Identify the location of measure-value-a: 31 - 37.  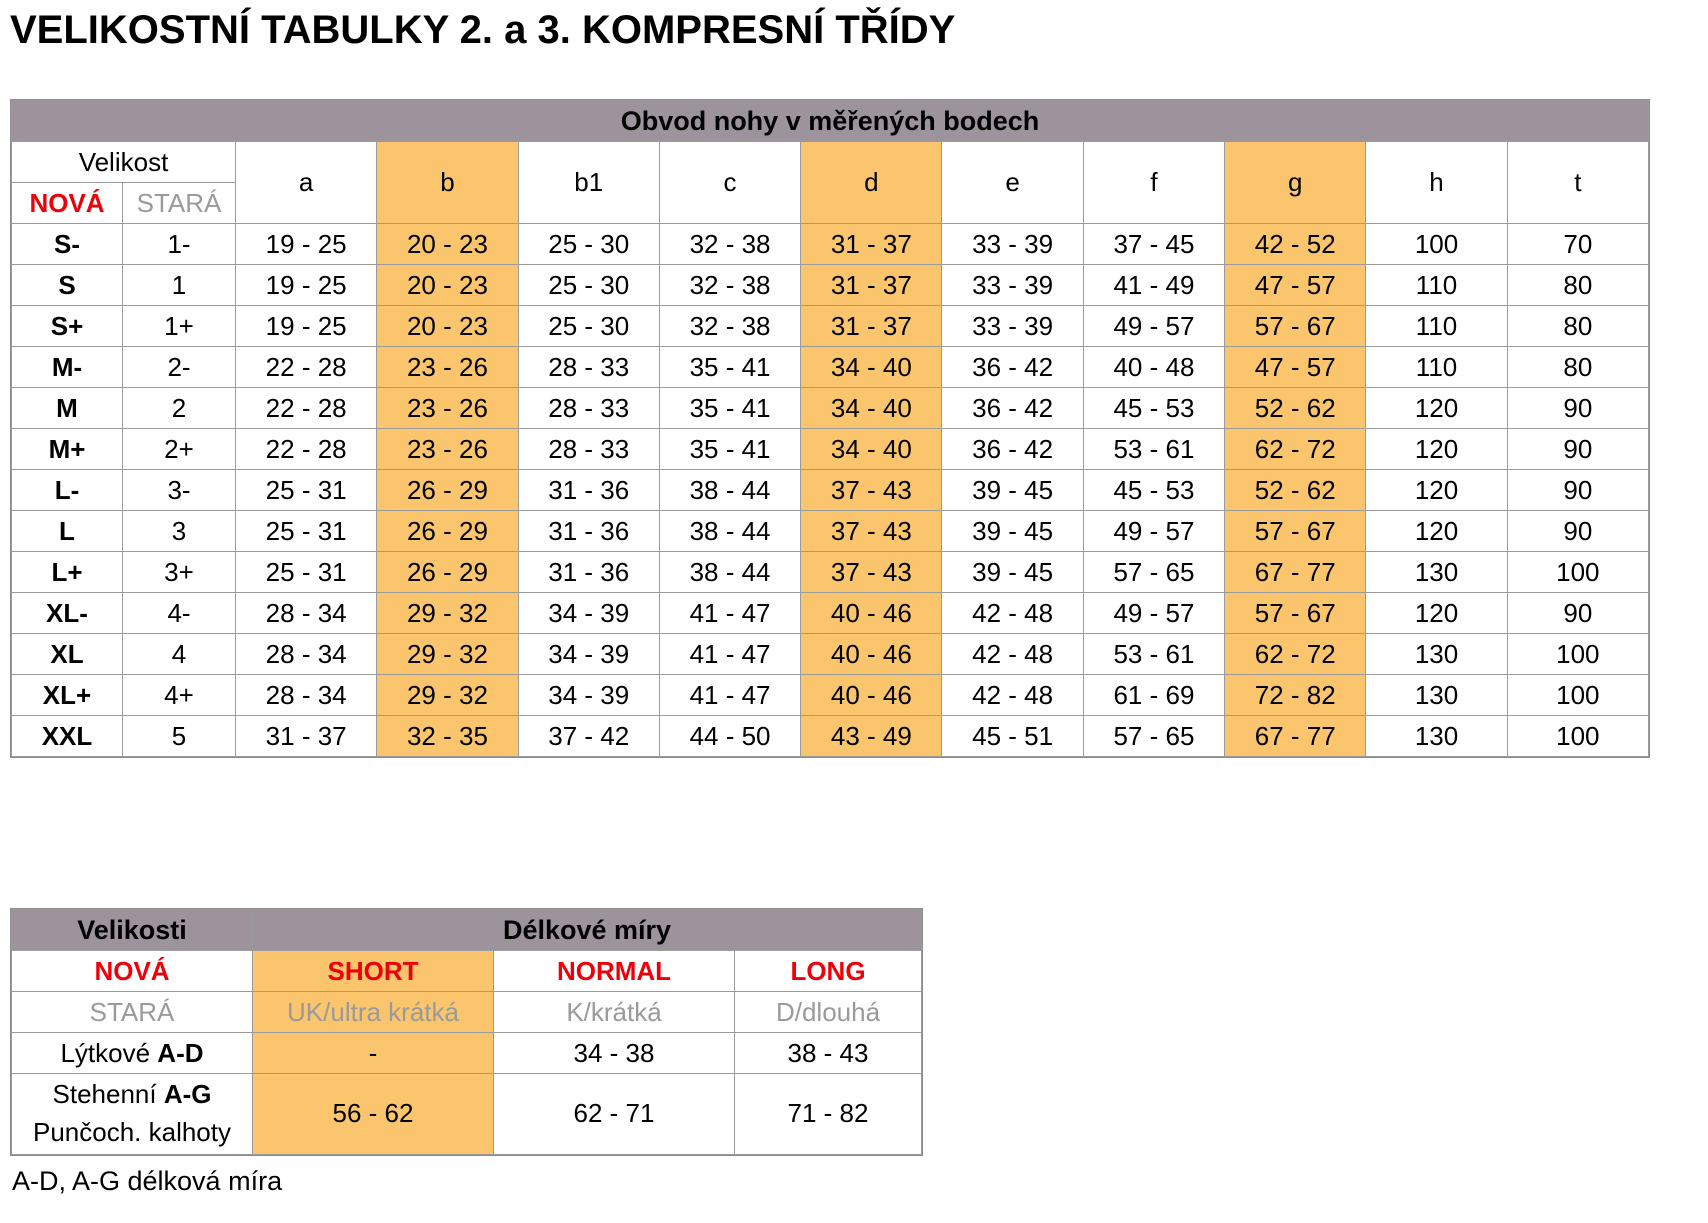
(306, 736).